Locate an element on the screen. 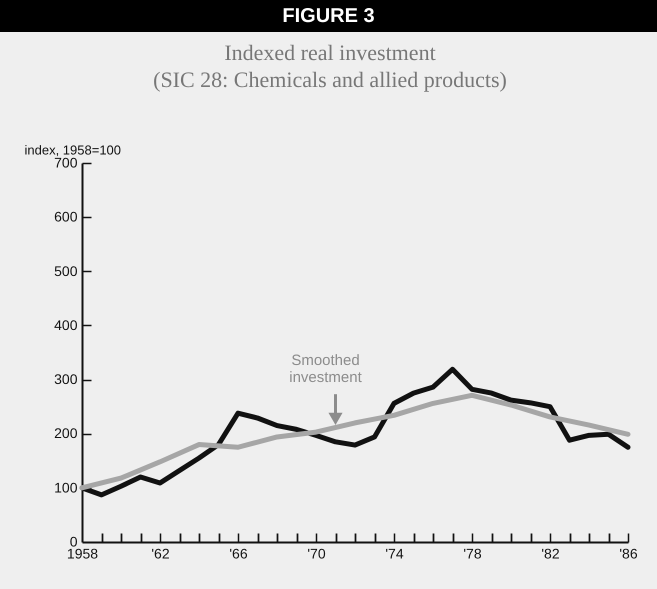 The height and width of the screenshot is (589, 657). x-tick-label: '82 is located at coordinates (550, 554).